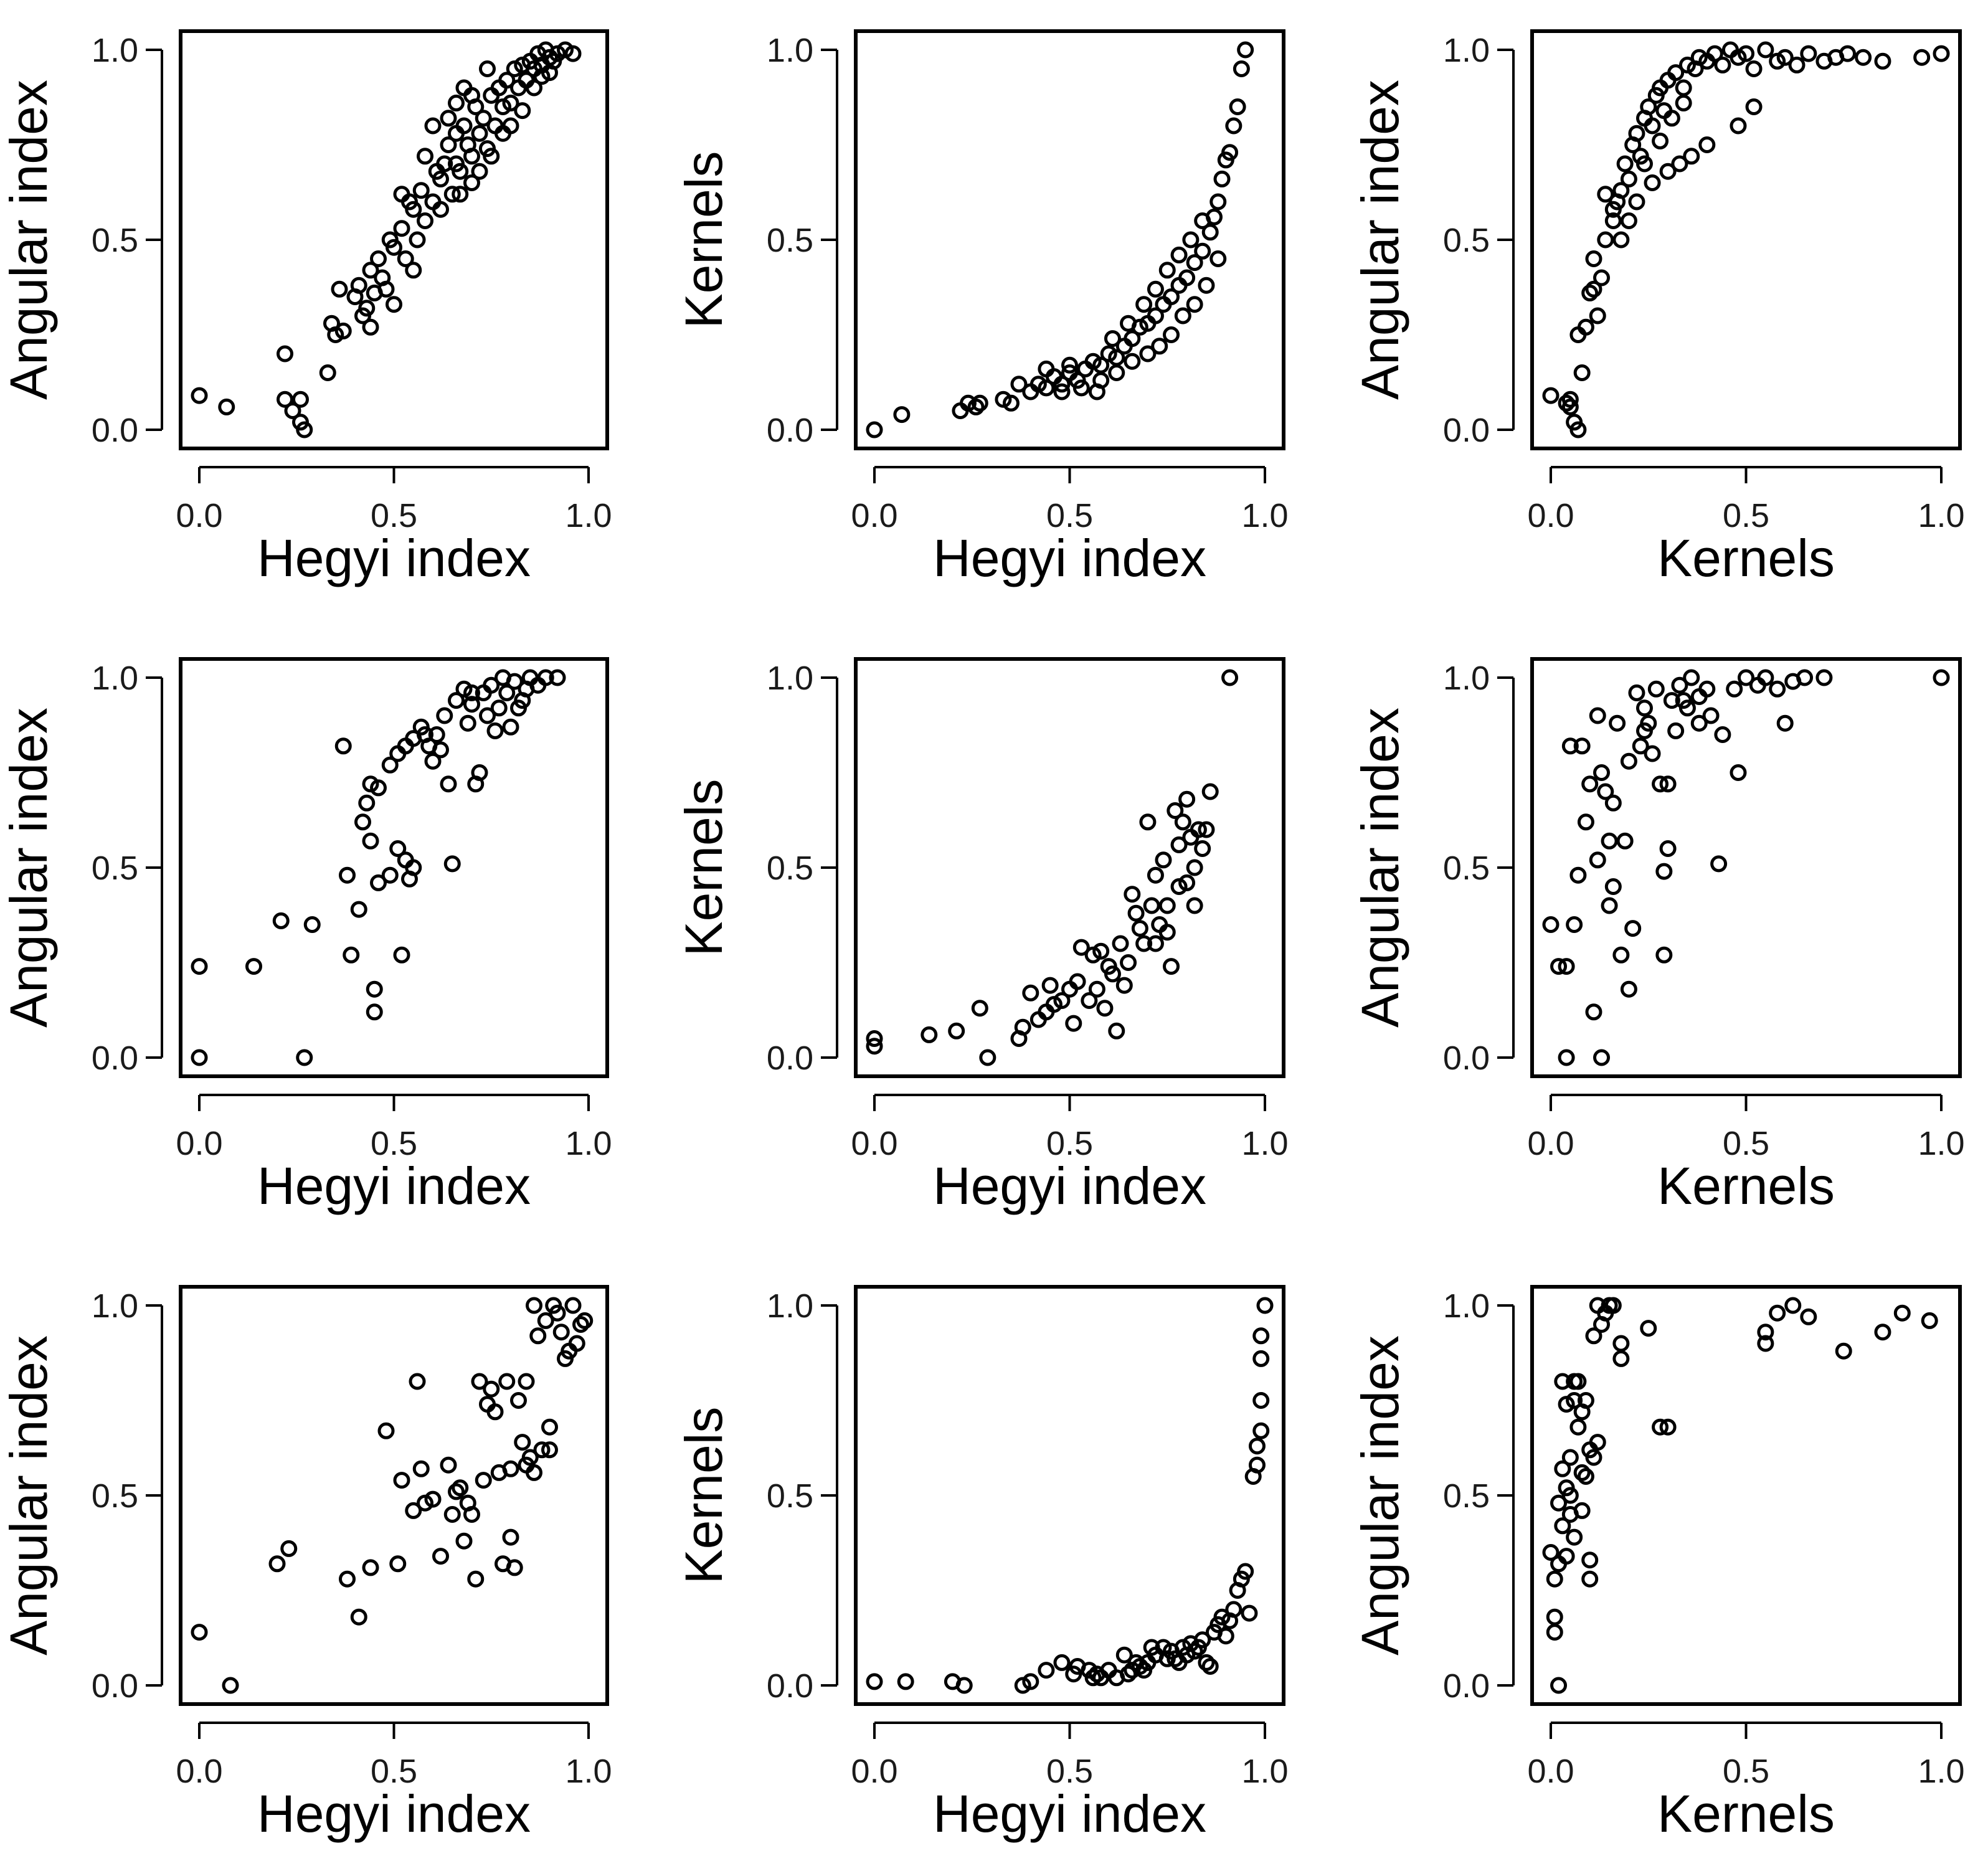 This screenshot has width=1988, height=1871. I want to click on x-axis-title: Hegyi index, so click(394, 558).